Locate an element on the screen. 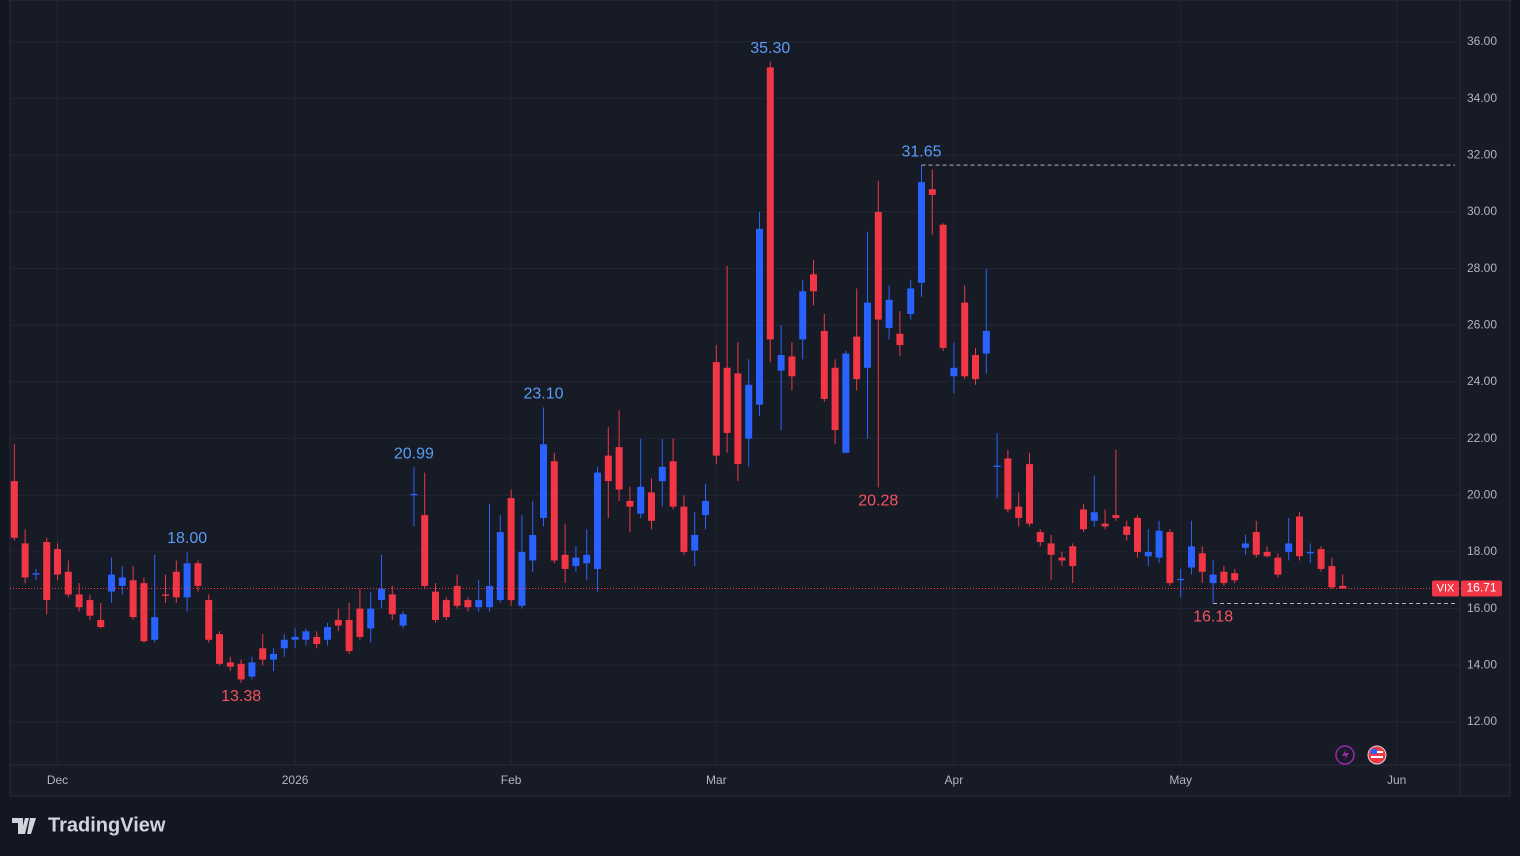 The image size is (1520, 856). x-tick-label: Jun is located at coordinates (1396, 780).